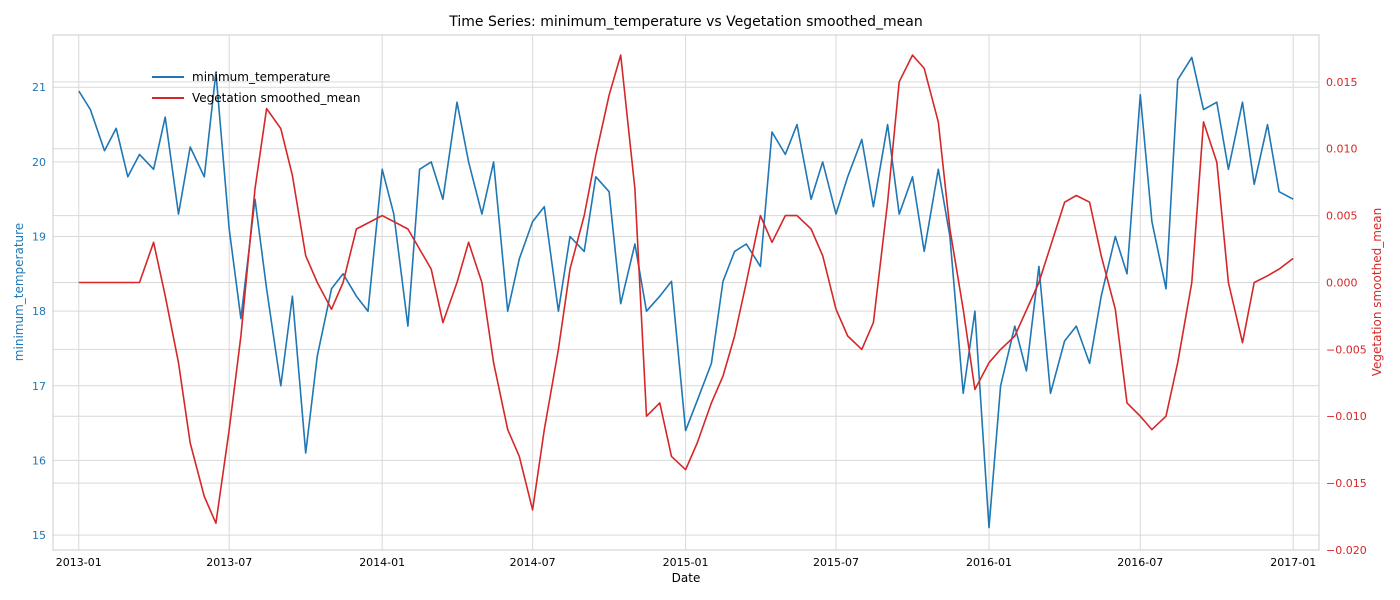  Describe the element at coordinates (39, 460) in the screenshot. I see `left-y-tick-label-1: 16` at that location.